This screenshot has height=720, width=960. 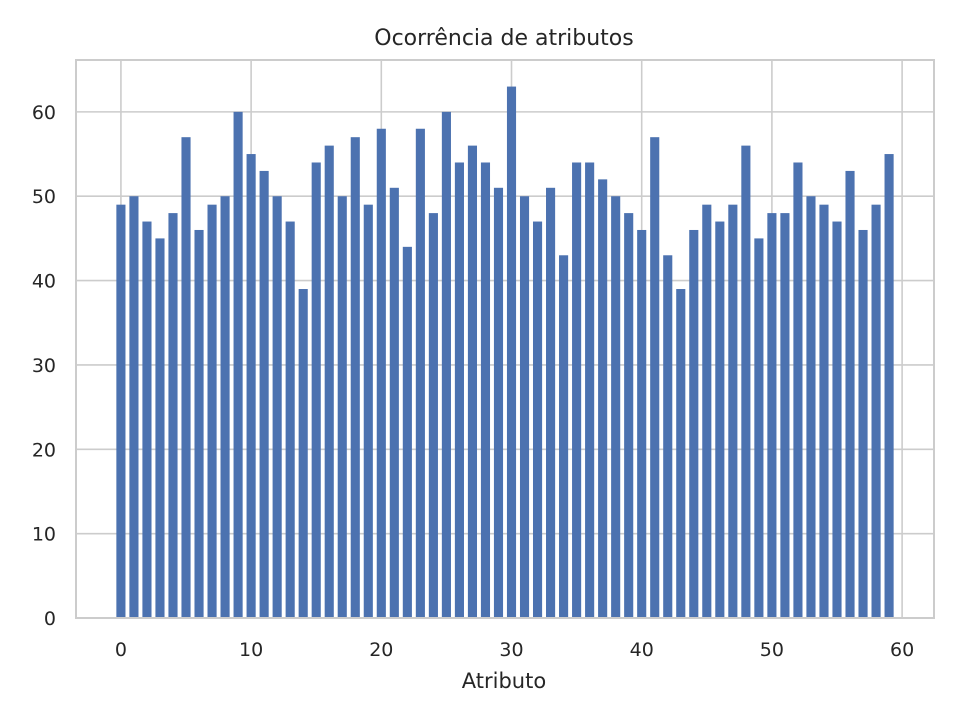 I want to click on y-tick-labels: 0 10 20 30 40 50 60, so click(x=44, y=366).